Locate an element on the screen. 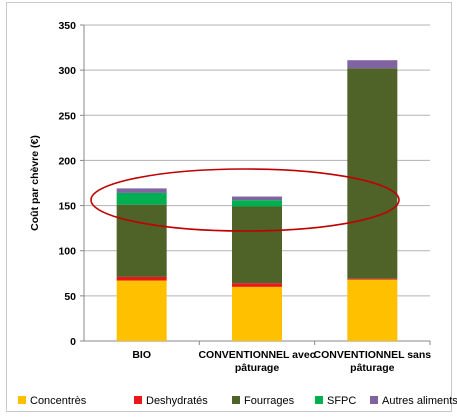  legend-label: SFPC is located at coordinates (341, 401).